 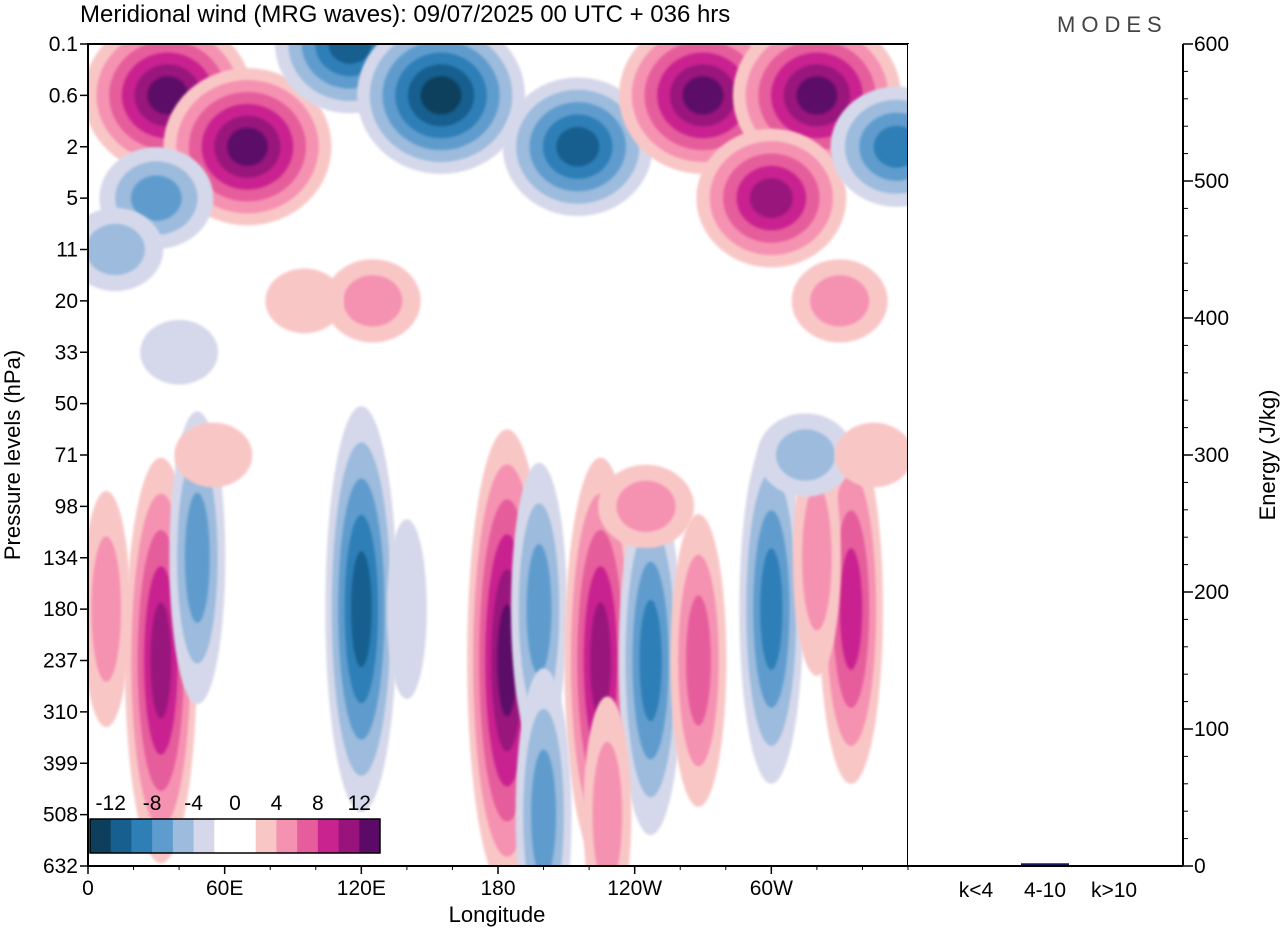 I want to click on y-tick-label: 33, so click(x=66, y=352).